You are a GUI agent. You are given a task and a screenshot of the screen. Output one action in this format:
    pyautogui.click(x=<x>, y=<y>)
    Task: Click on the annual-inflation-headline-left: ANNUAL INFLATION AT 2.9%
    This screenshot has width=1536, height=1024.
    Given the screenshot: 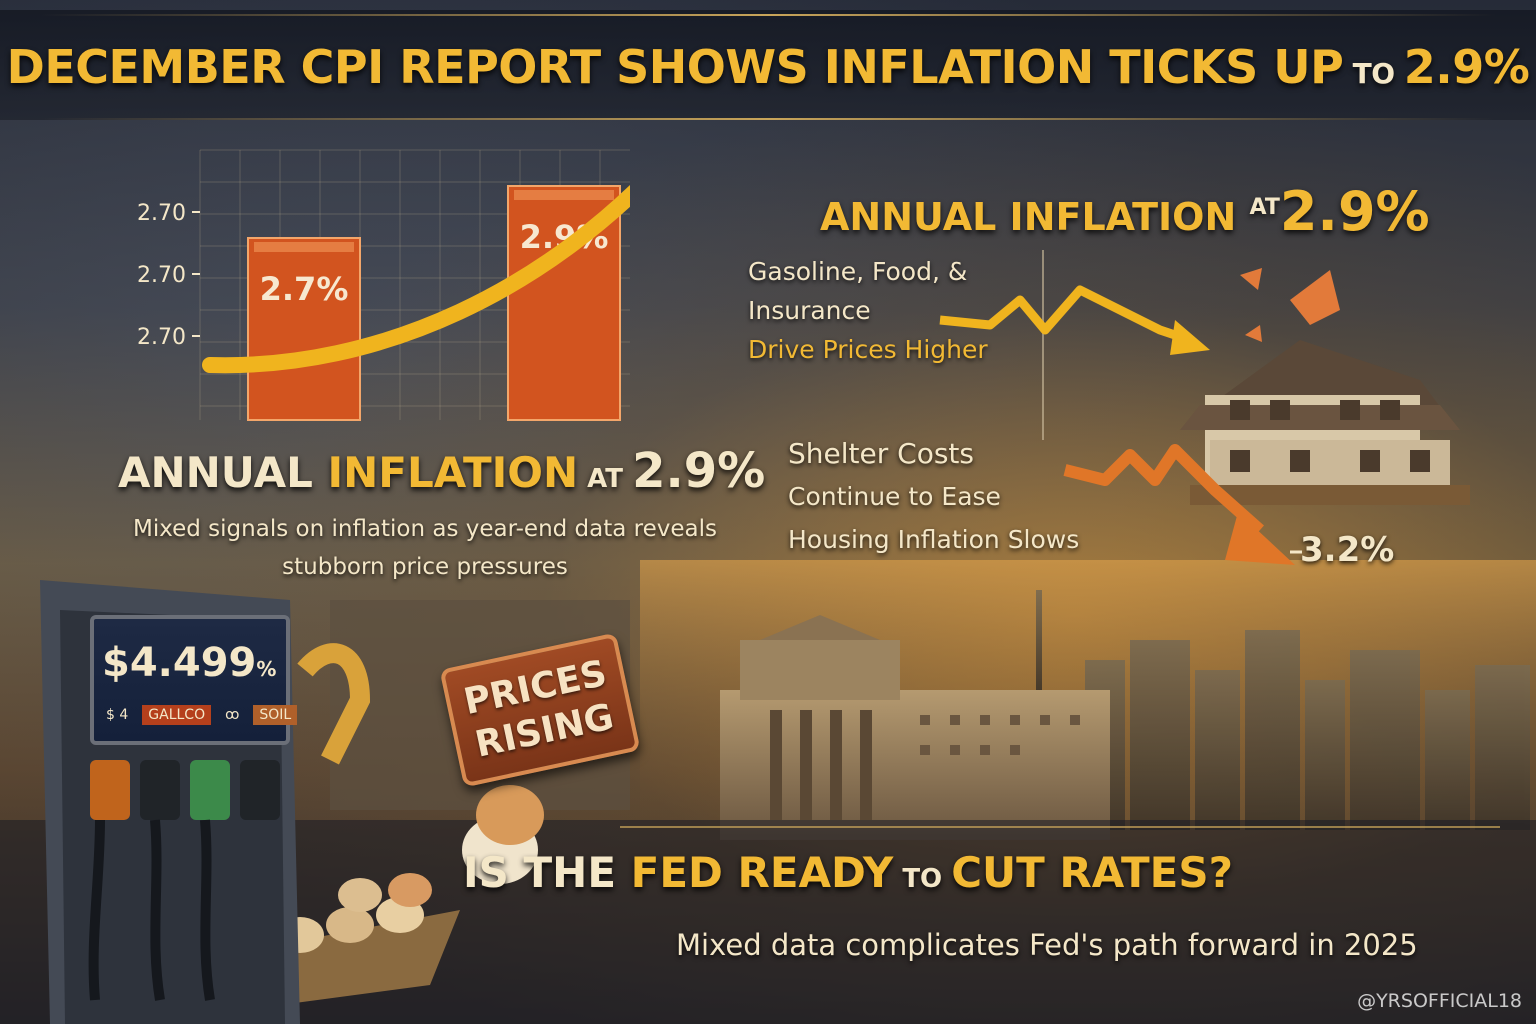 What is the action you would take?
    pyautogui.click(x=441, y=471)
    